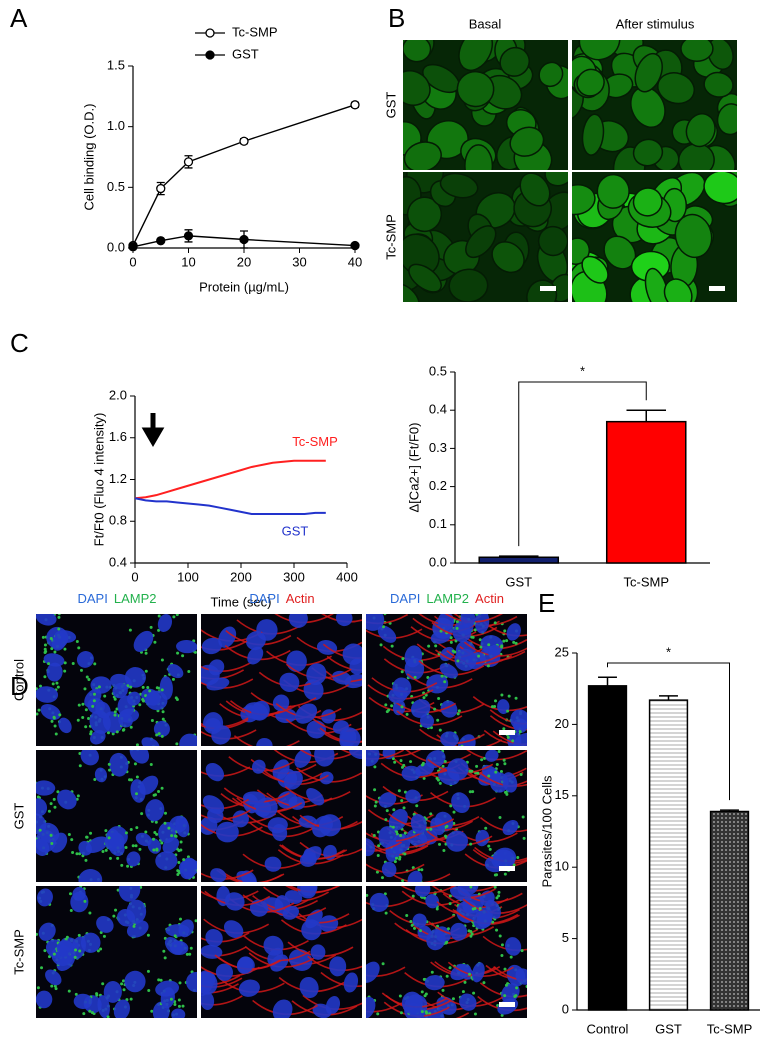 This screenshot has width=772, height=1038. I want to click on legend-marker, so click(210, 55).